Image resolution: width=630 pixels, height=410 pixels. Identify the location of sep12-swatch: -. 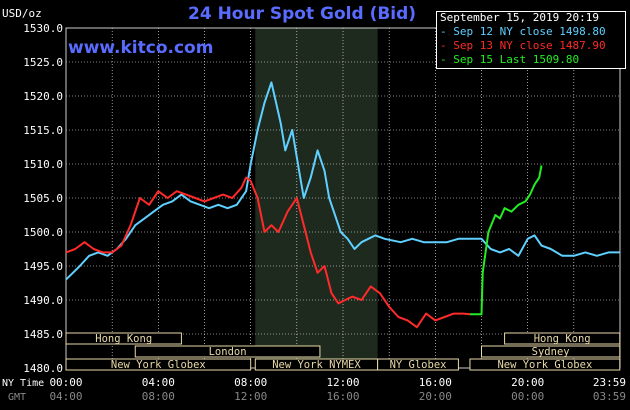
(443, 31).